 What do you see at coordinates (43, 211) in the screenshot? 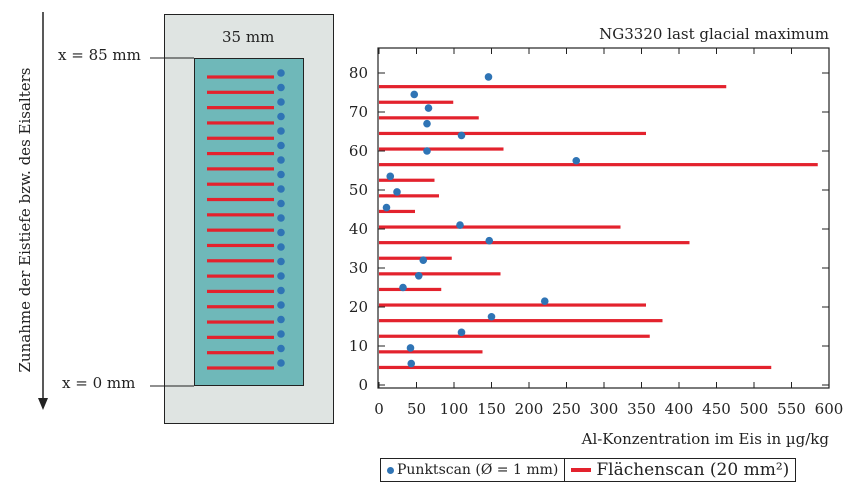
I see `depth-arrow-icon` at bounding box center [43, 211].